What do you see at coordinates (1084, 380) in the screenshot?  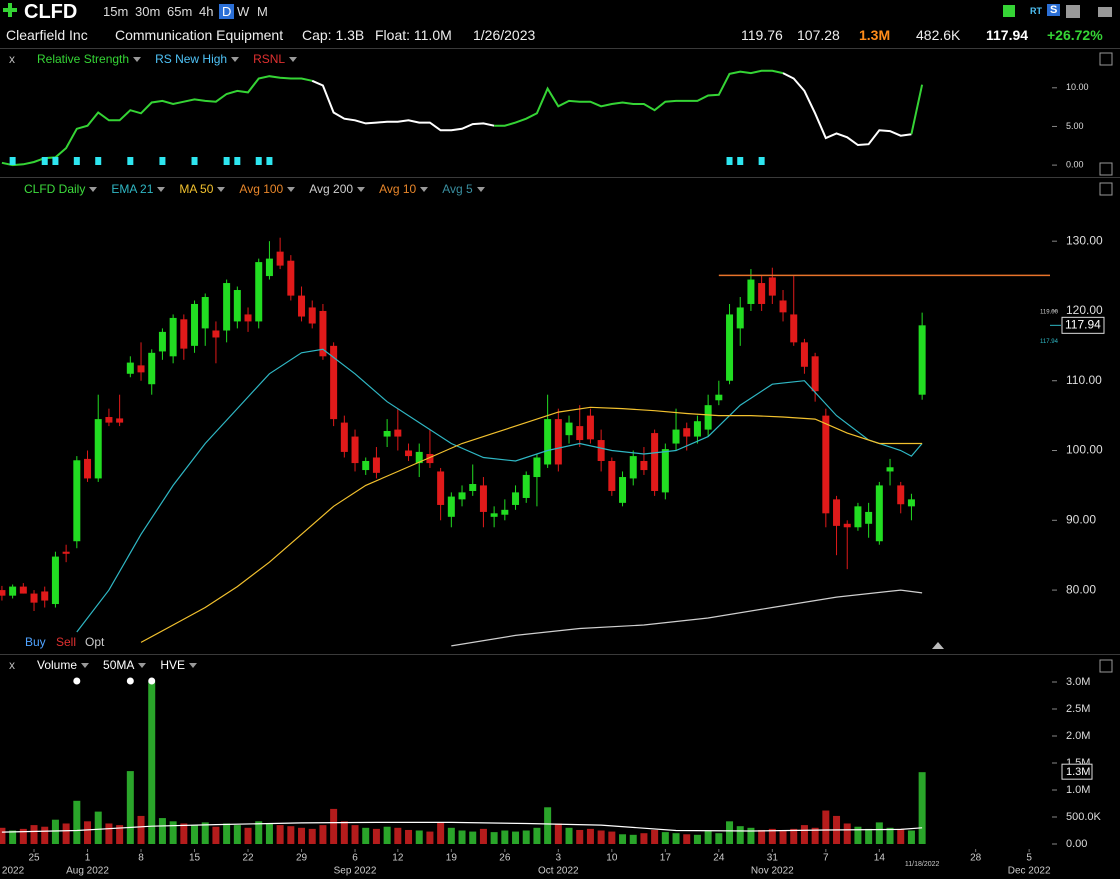 I see `y-tick-label: 110.00` at bounding box center [1084, 380].